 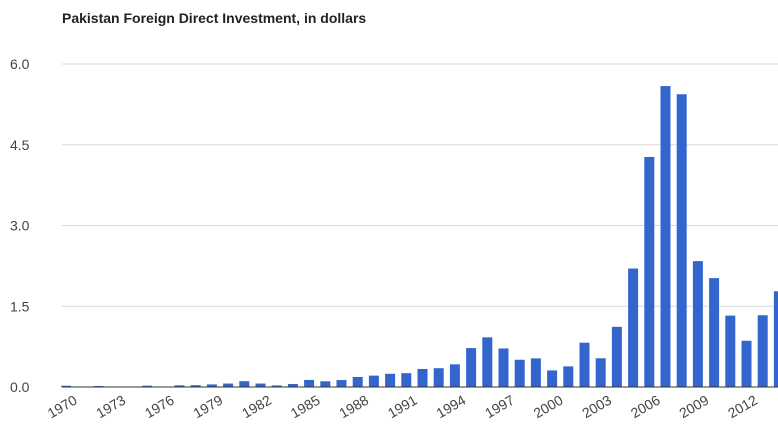 What do you see at coordinates (159, 407) in the screenshot?
I see `x-tick-label: 1976` at bounding box center [159, 407].